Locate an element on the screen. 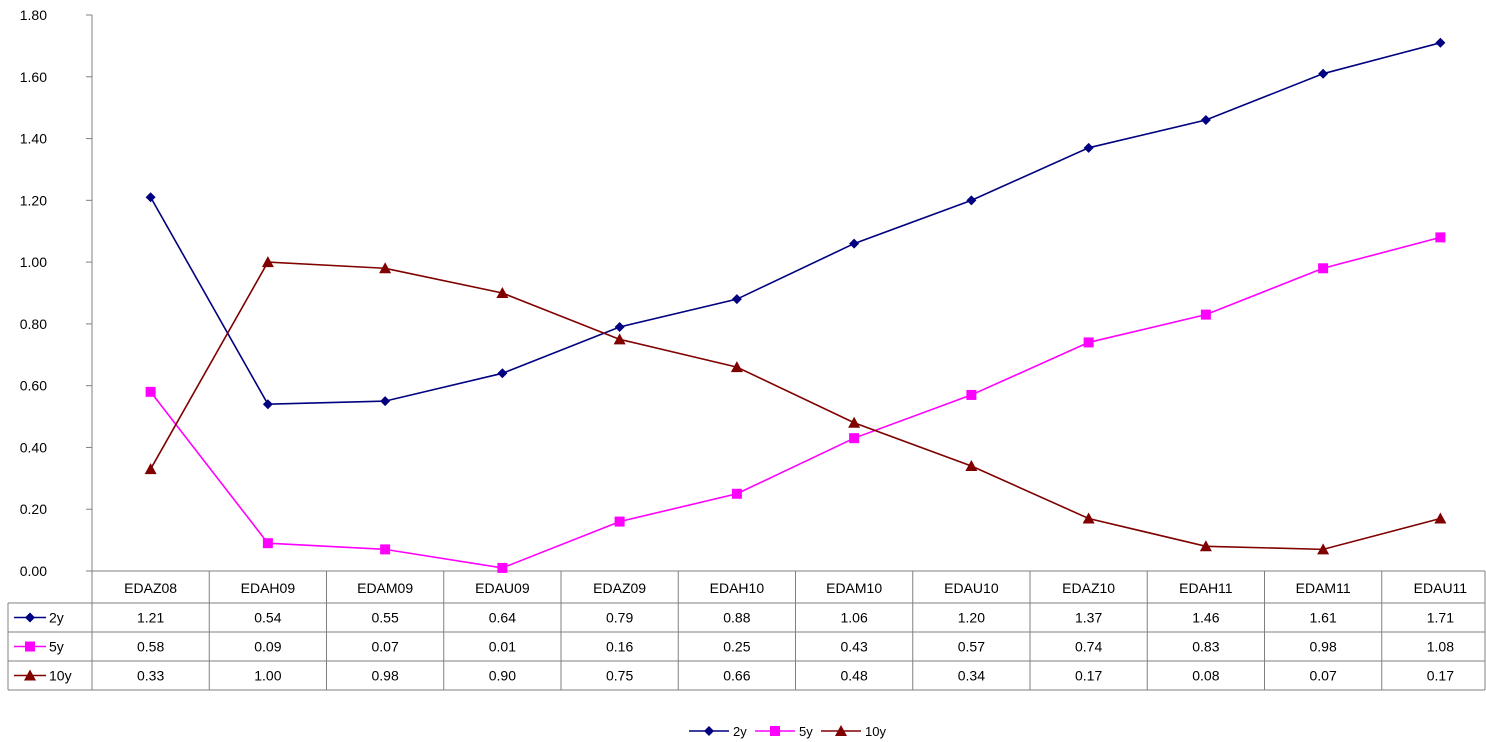 This screenshot has width=1486, height=742. x-tick-label: EDAU10 is located at coordinates (971, 588).